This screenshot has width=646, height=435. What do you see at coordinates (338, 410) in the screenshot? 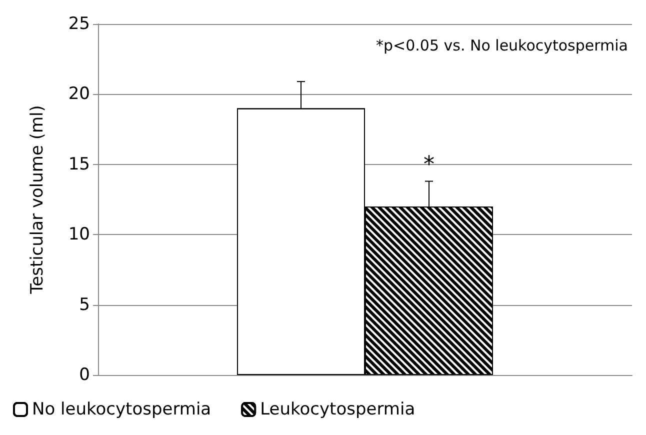
I see `legend-label: Leukocytospermia` at bounding box center [338, 410].